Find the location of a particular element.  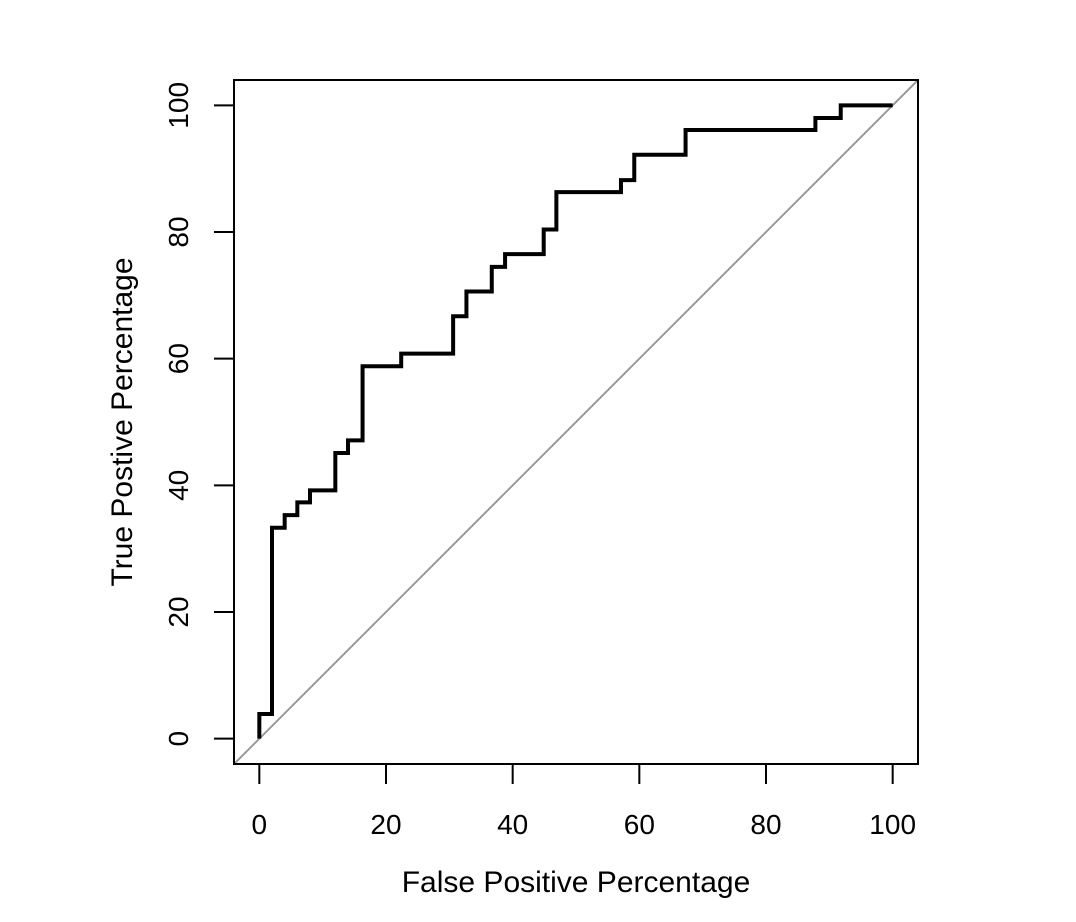

x-tick-label: 80 is located at coordinates (765, 824).